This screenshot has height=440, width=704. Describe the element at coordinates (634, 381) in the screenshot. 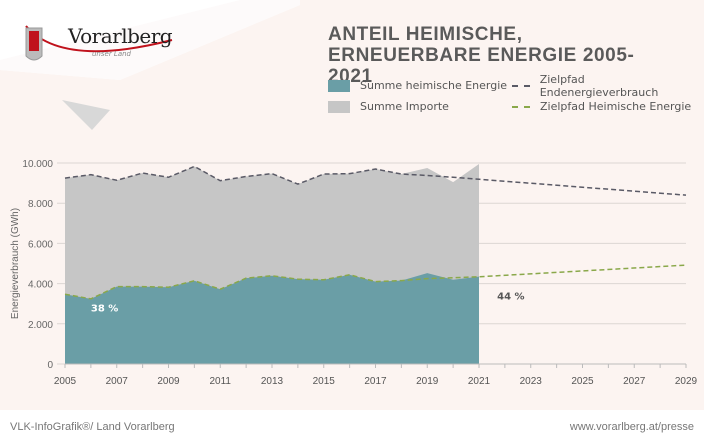

I see `x-tick-label: 2027` at that location.